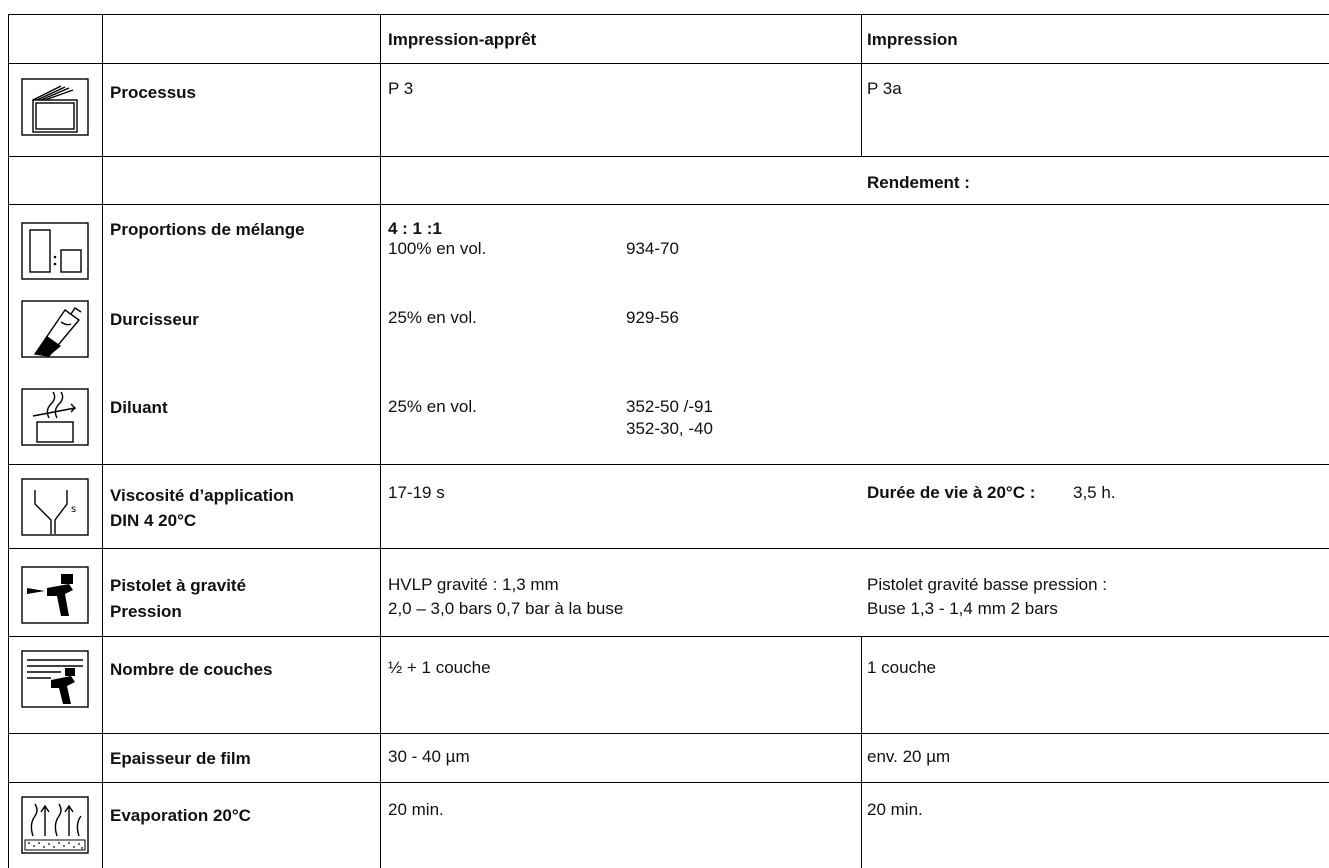  I want to click on label-viscosite: Viscosité d’application, so click(202, 495).